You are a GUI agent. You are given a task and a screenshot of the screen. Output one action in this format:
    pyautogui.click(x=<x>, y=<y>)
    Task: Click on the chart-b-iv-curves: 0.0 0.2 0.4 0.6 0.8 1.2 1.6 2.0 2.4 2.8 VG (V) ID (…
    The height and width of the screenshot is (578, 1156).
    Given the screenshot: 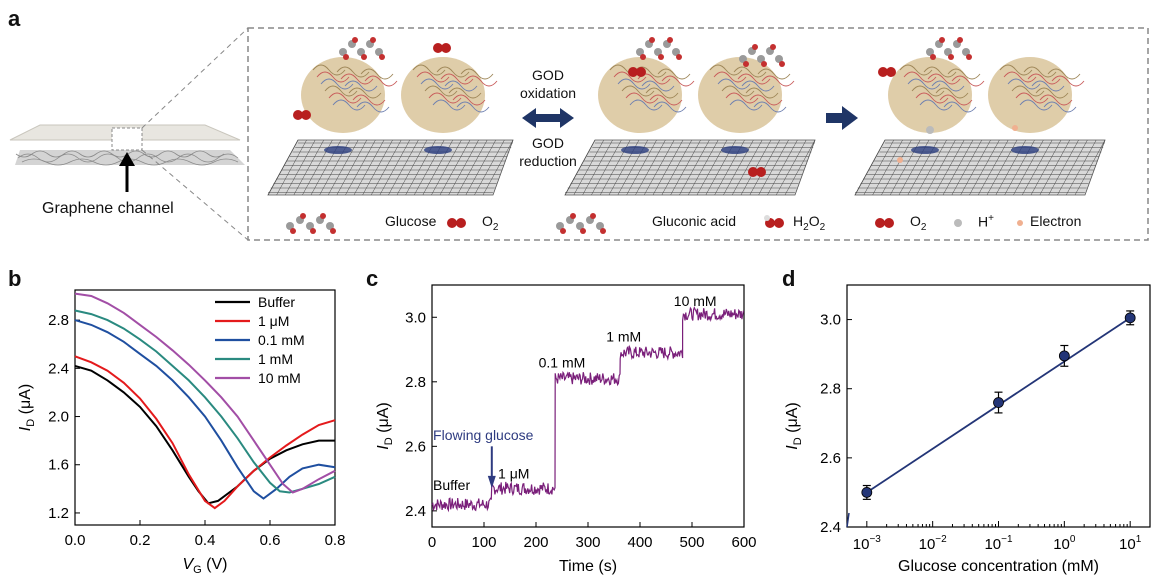 What is the action you would take?
    pyautogui.click(x=181, y=432)
    